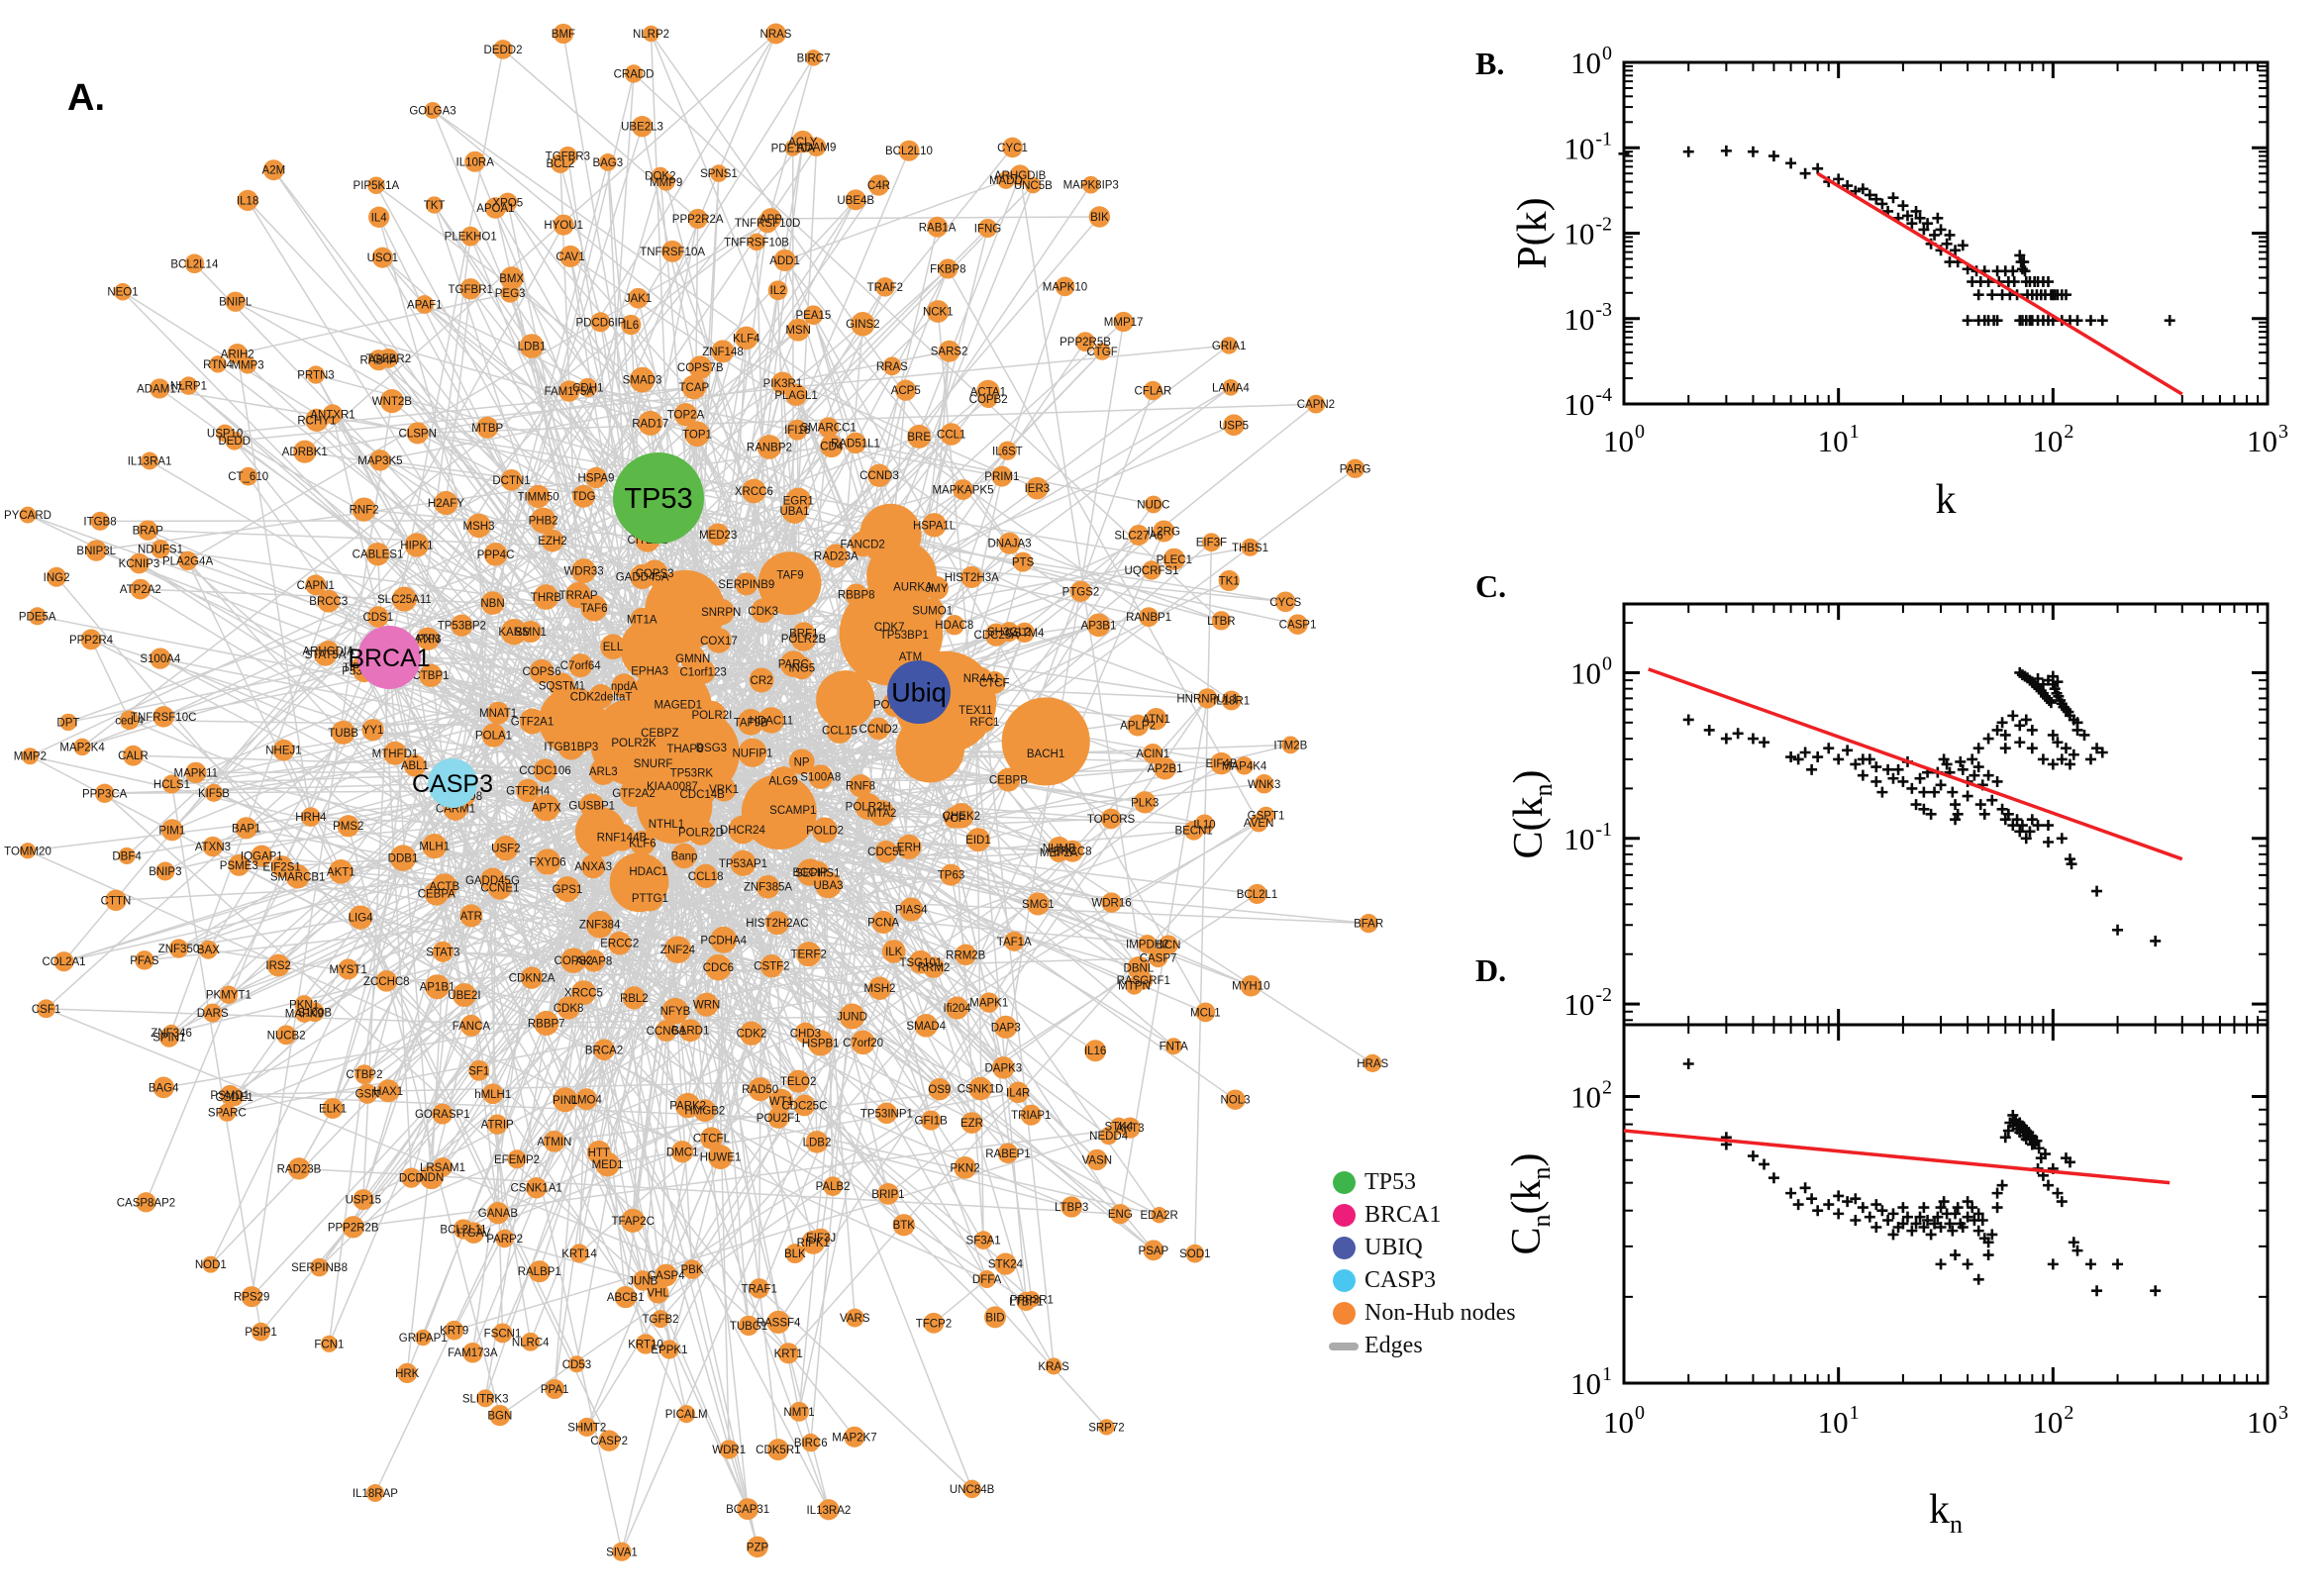  I want to click on network-node-label: ZNF346, so click(171, 1034).